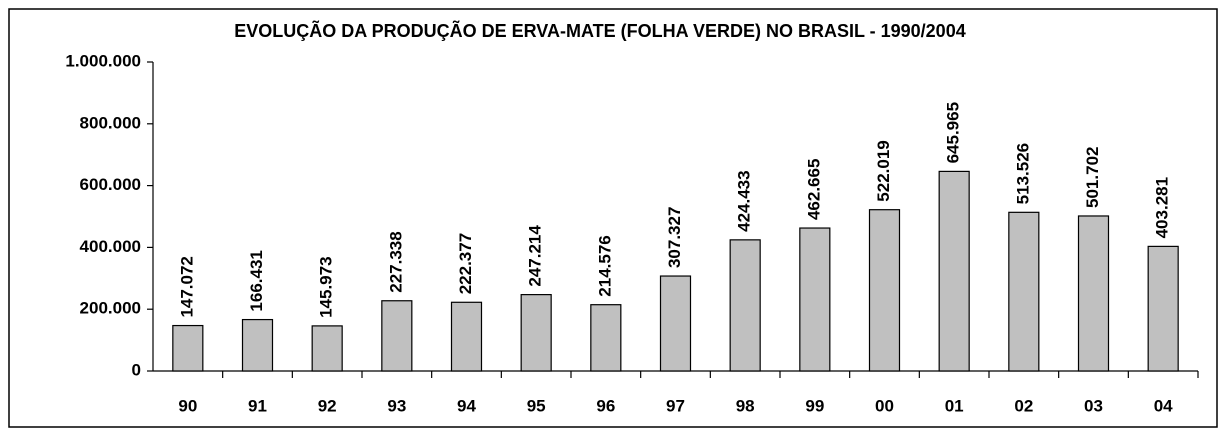  Describe the element at coordinates (536, 405) in the screenshot. I see `x-tick-label: 95` at that location.